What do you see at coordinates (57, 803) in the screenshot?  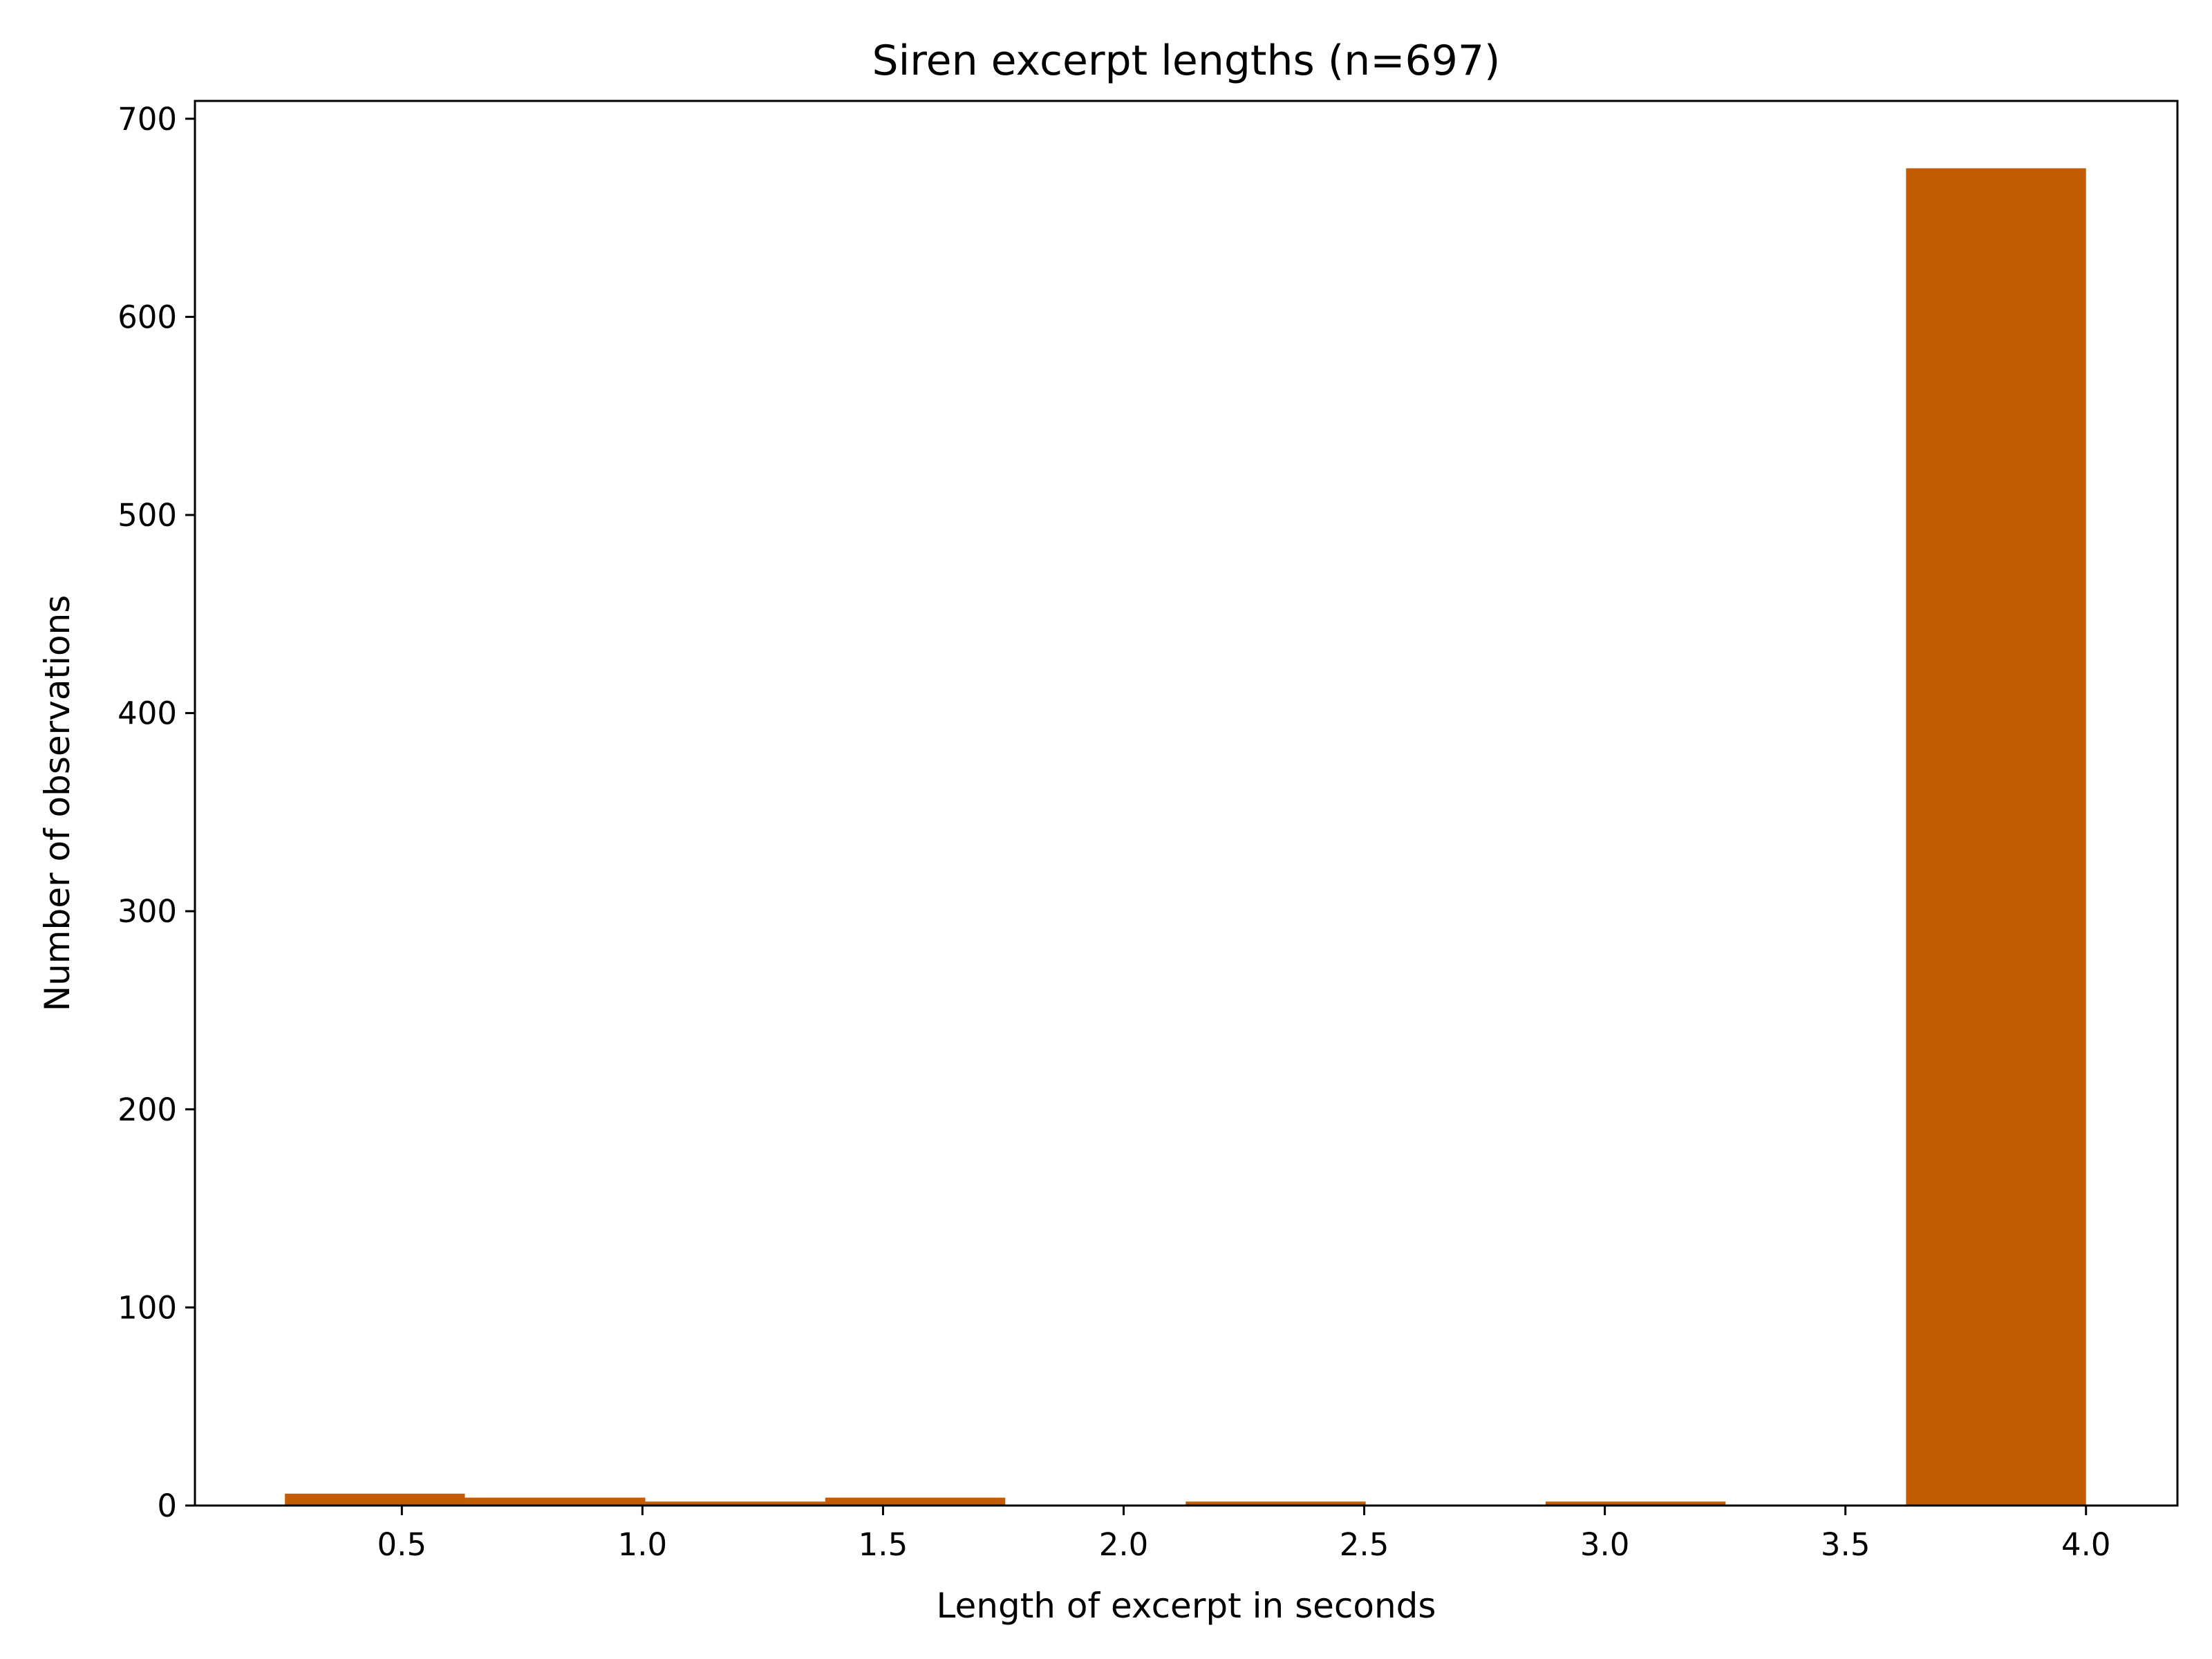 I see `y-axis-label: Number of observations` at bounding box center [57, 803].